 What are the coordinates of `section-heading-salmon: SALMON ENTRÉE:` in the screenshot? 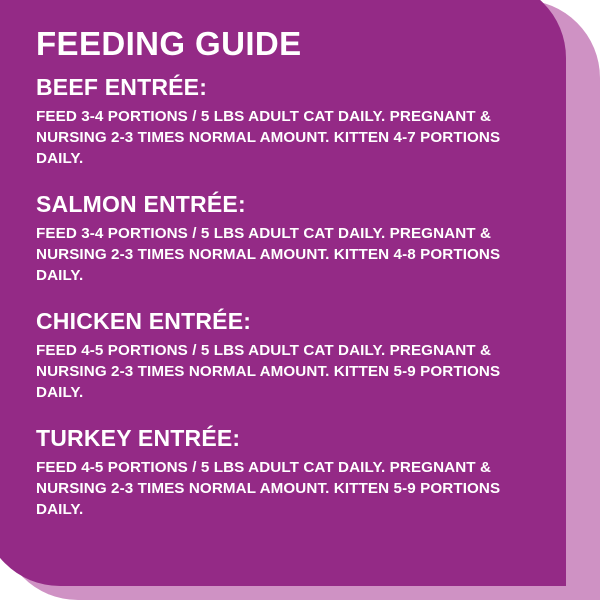 It's located at (141, 204).